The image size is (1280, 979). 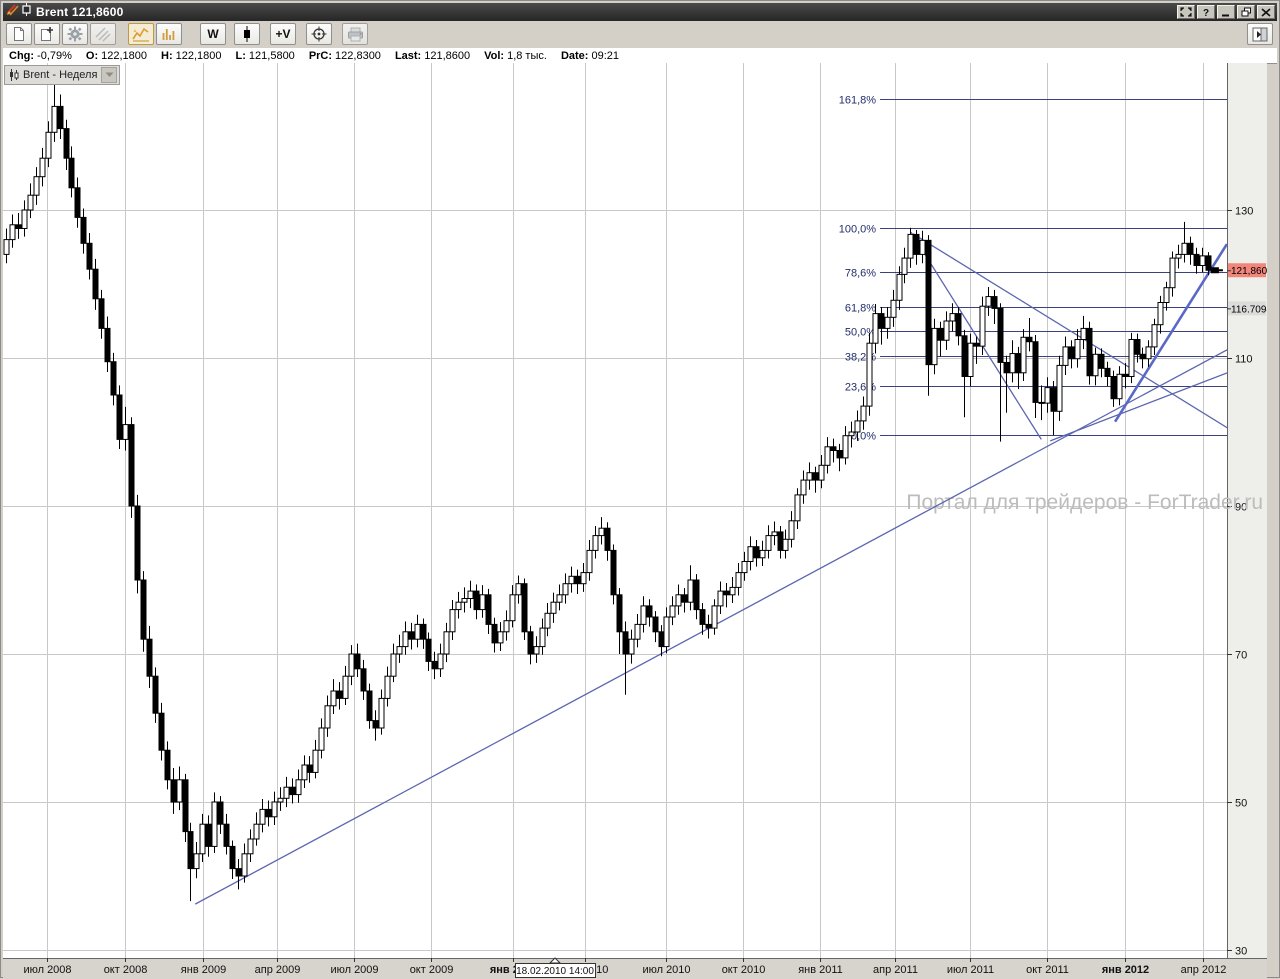 I want to click on time-tick-label: окт 2010, so click(x=744, y=970).